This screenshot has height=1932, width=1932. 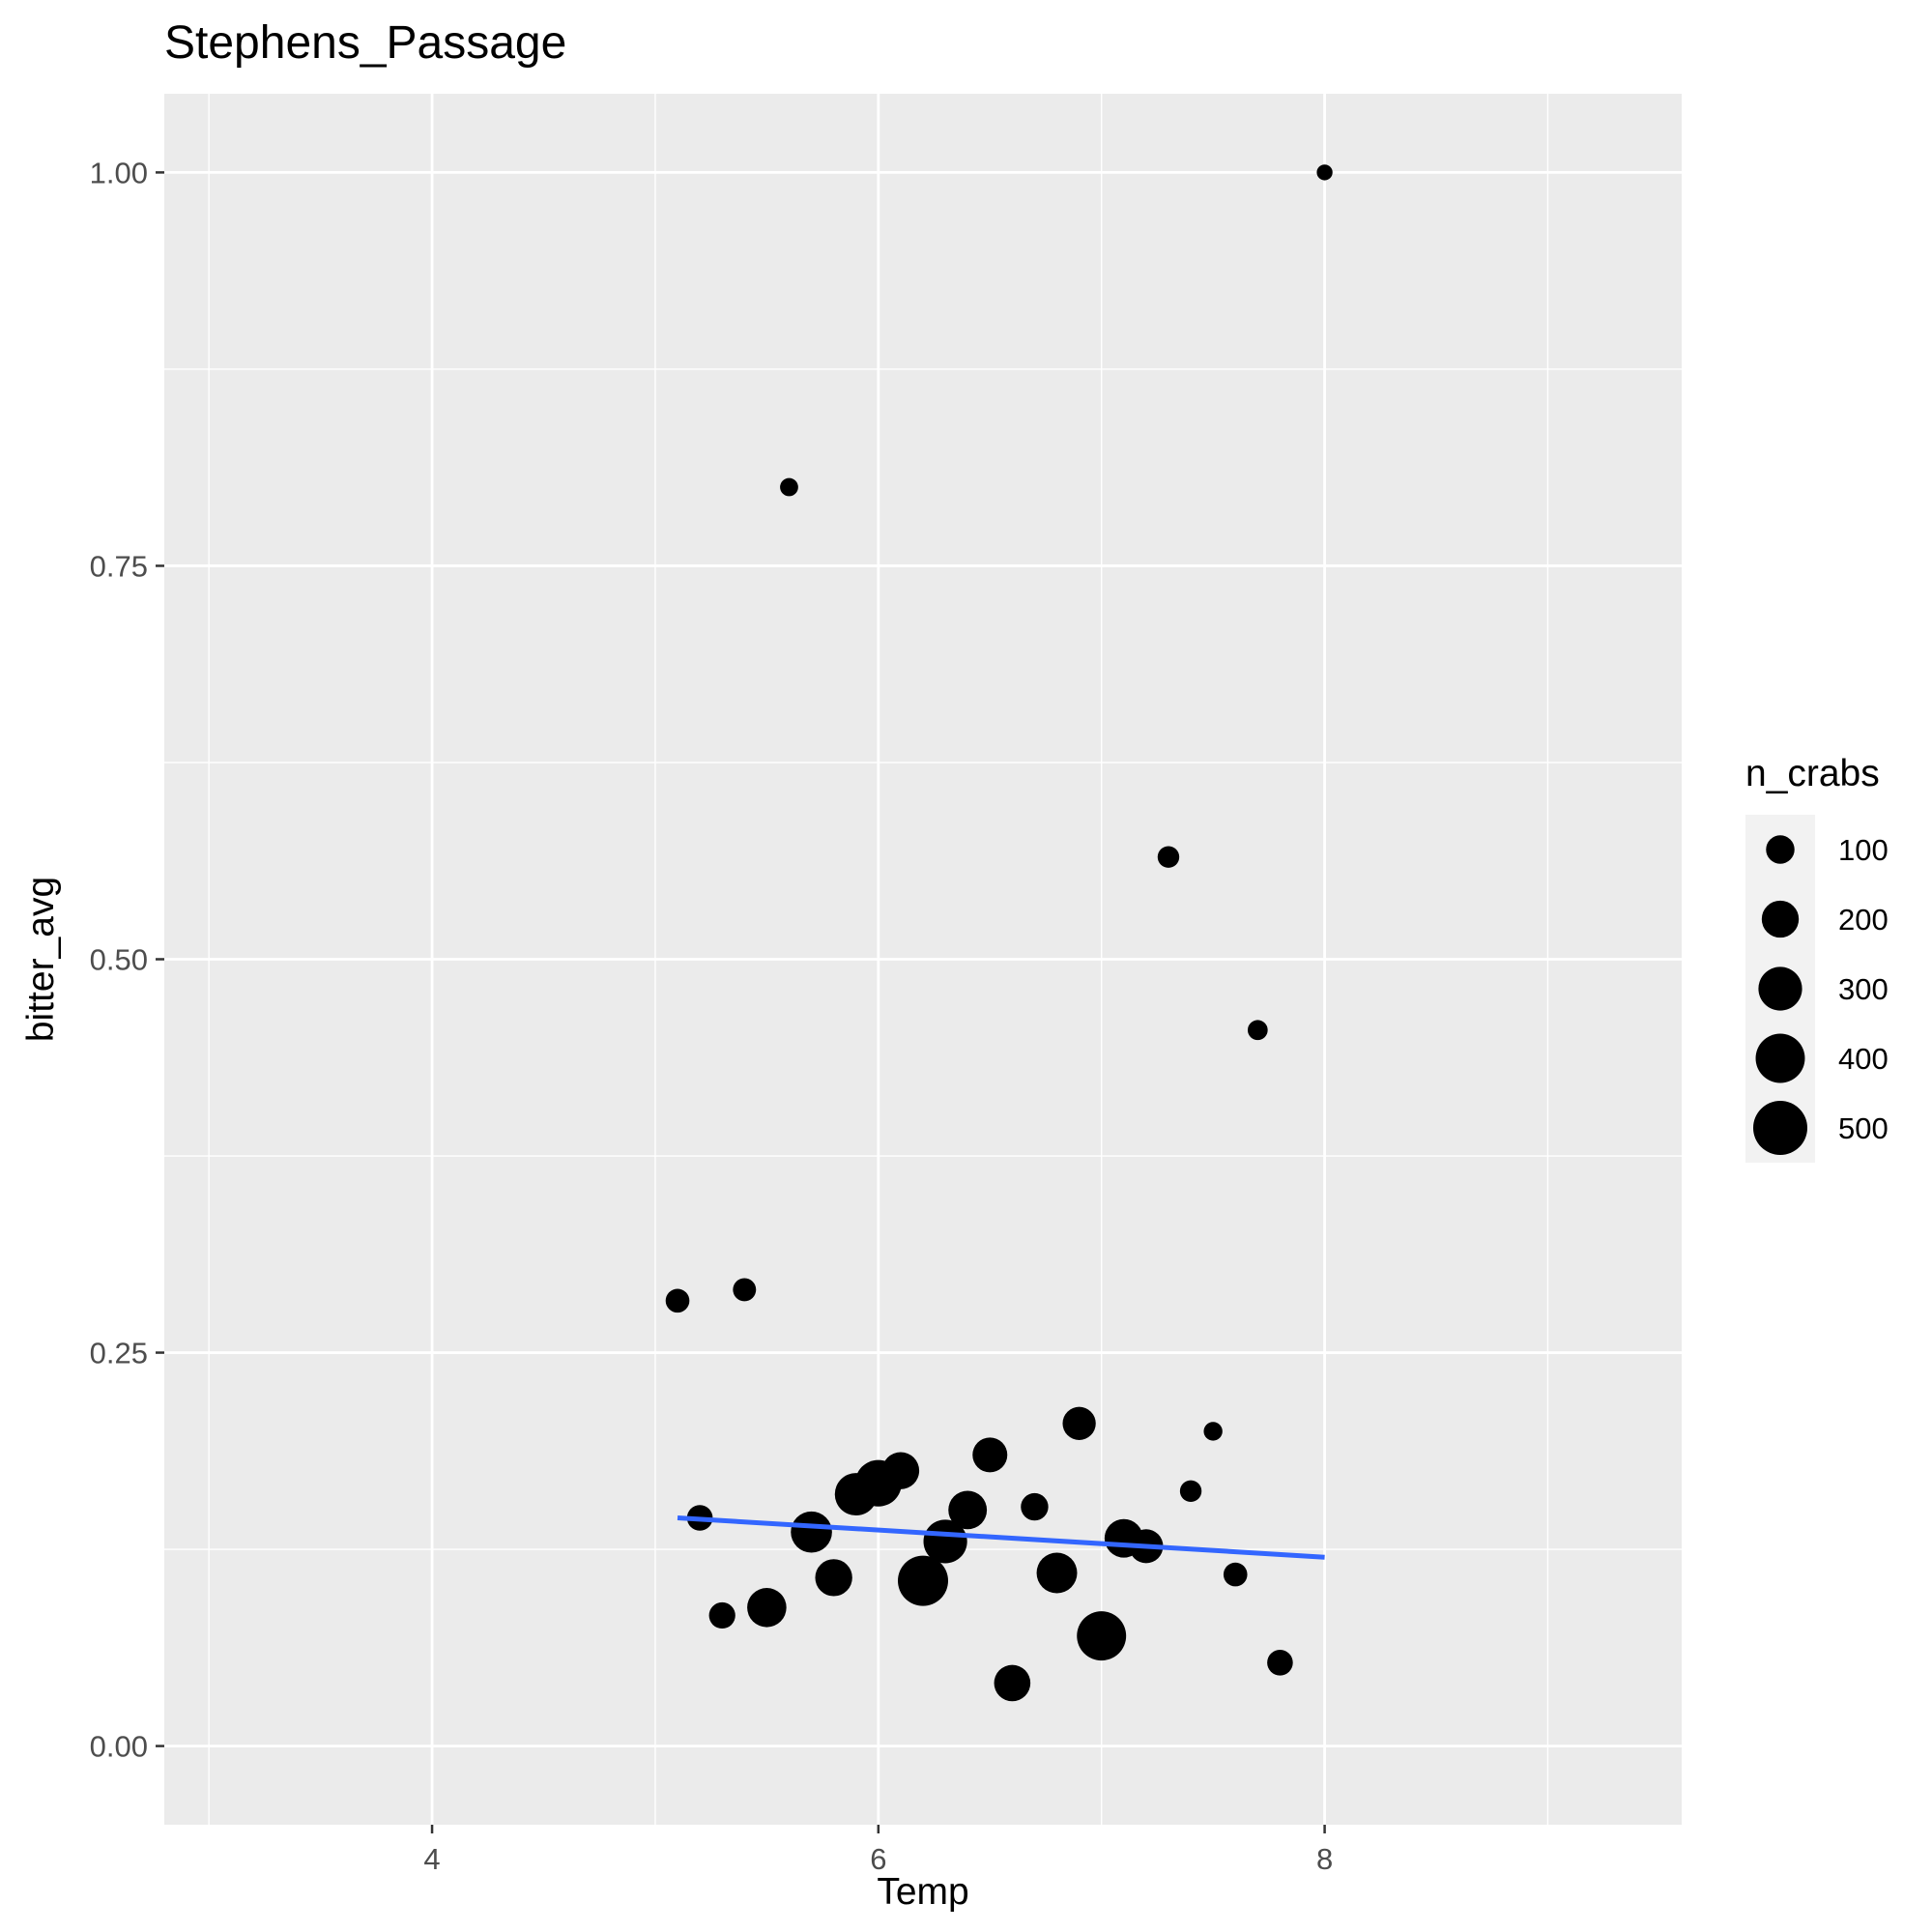 What do you see at coordinates (119, 566) in the screenshot?
I see `y-tick-label: 0.75` at bounding box center [119, 566].